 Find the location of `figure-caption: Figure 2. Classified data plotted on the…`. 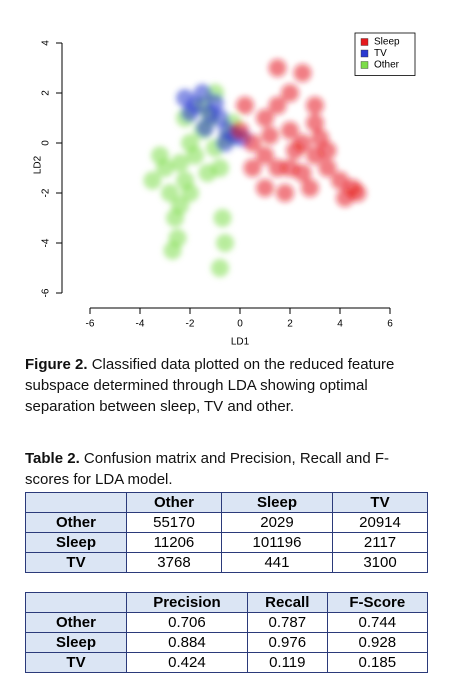

figure-caption: Figure 2. Classified data plotted on the… is located at coordinates (220, 385).